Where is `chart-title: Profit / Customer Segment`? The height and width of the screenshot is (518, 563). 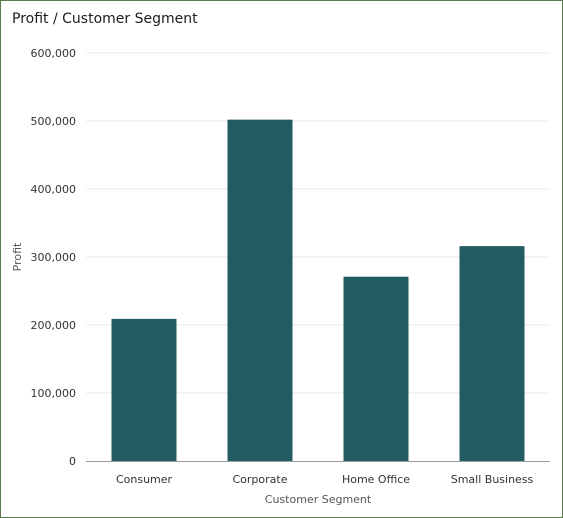 chart-title: Profit / Customer Segment is located at coordinates (105, 19).